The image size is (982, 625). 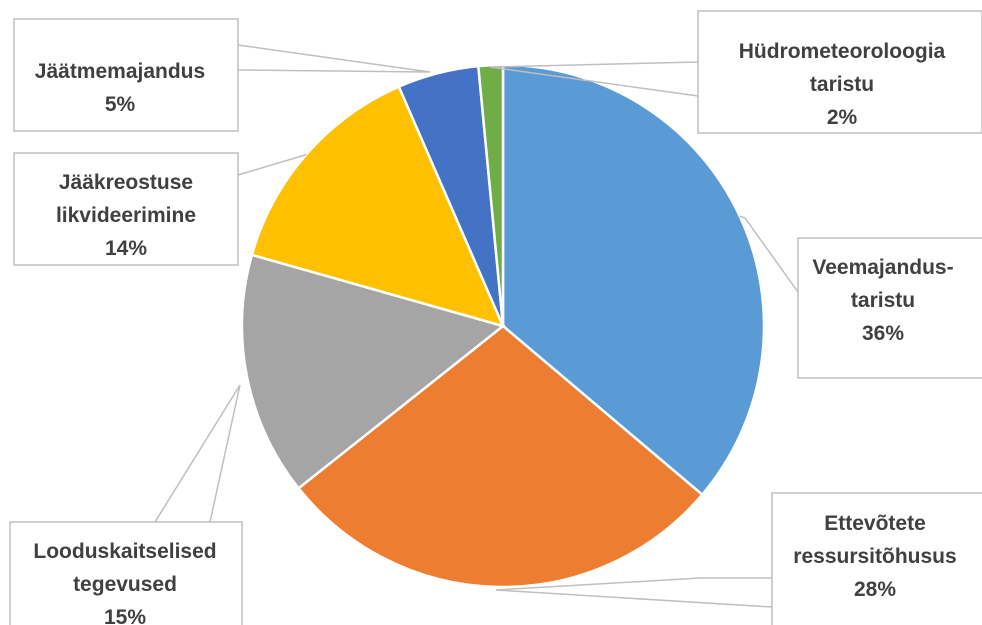 I want to click on callout-box-veemajandus-taristu, so click(x=889, y=308).